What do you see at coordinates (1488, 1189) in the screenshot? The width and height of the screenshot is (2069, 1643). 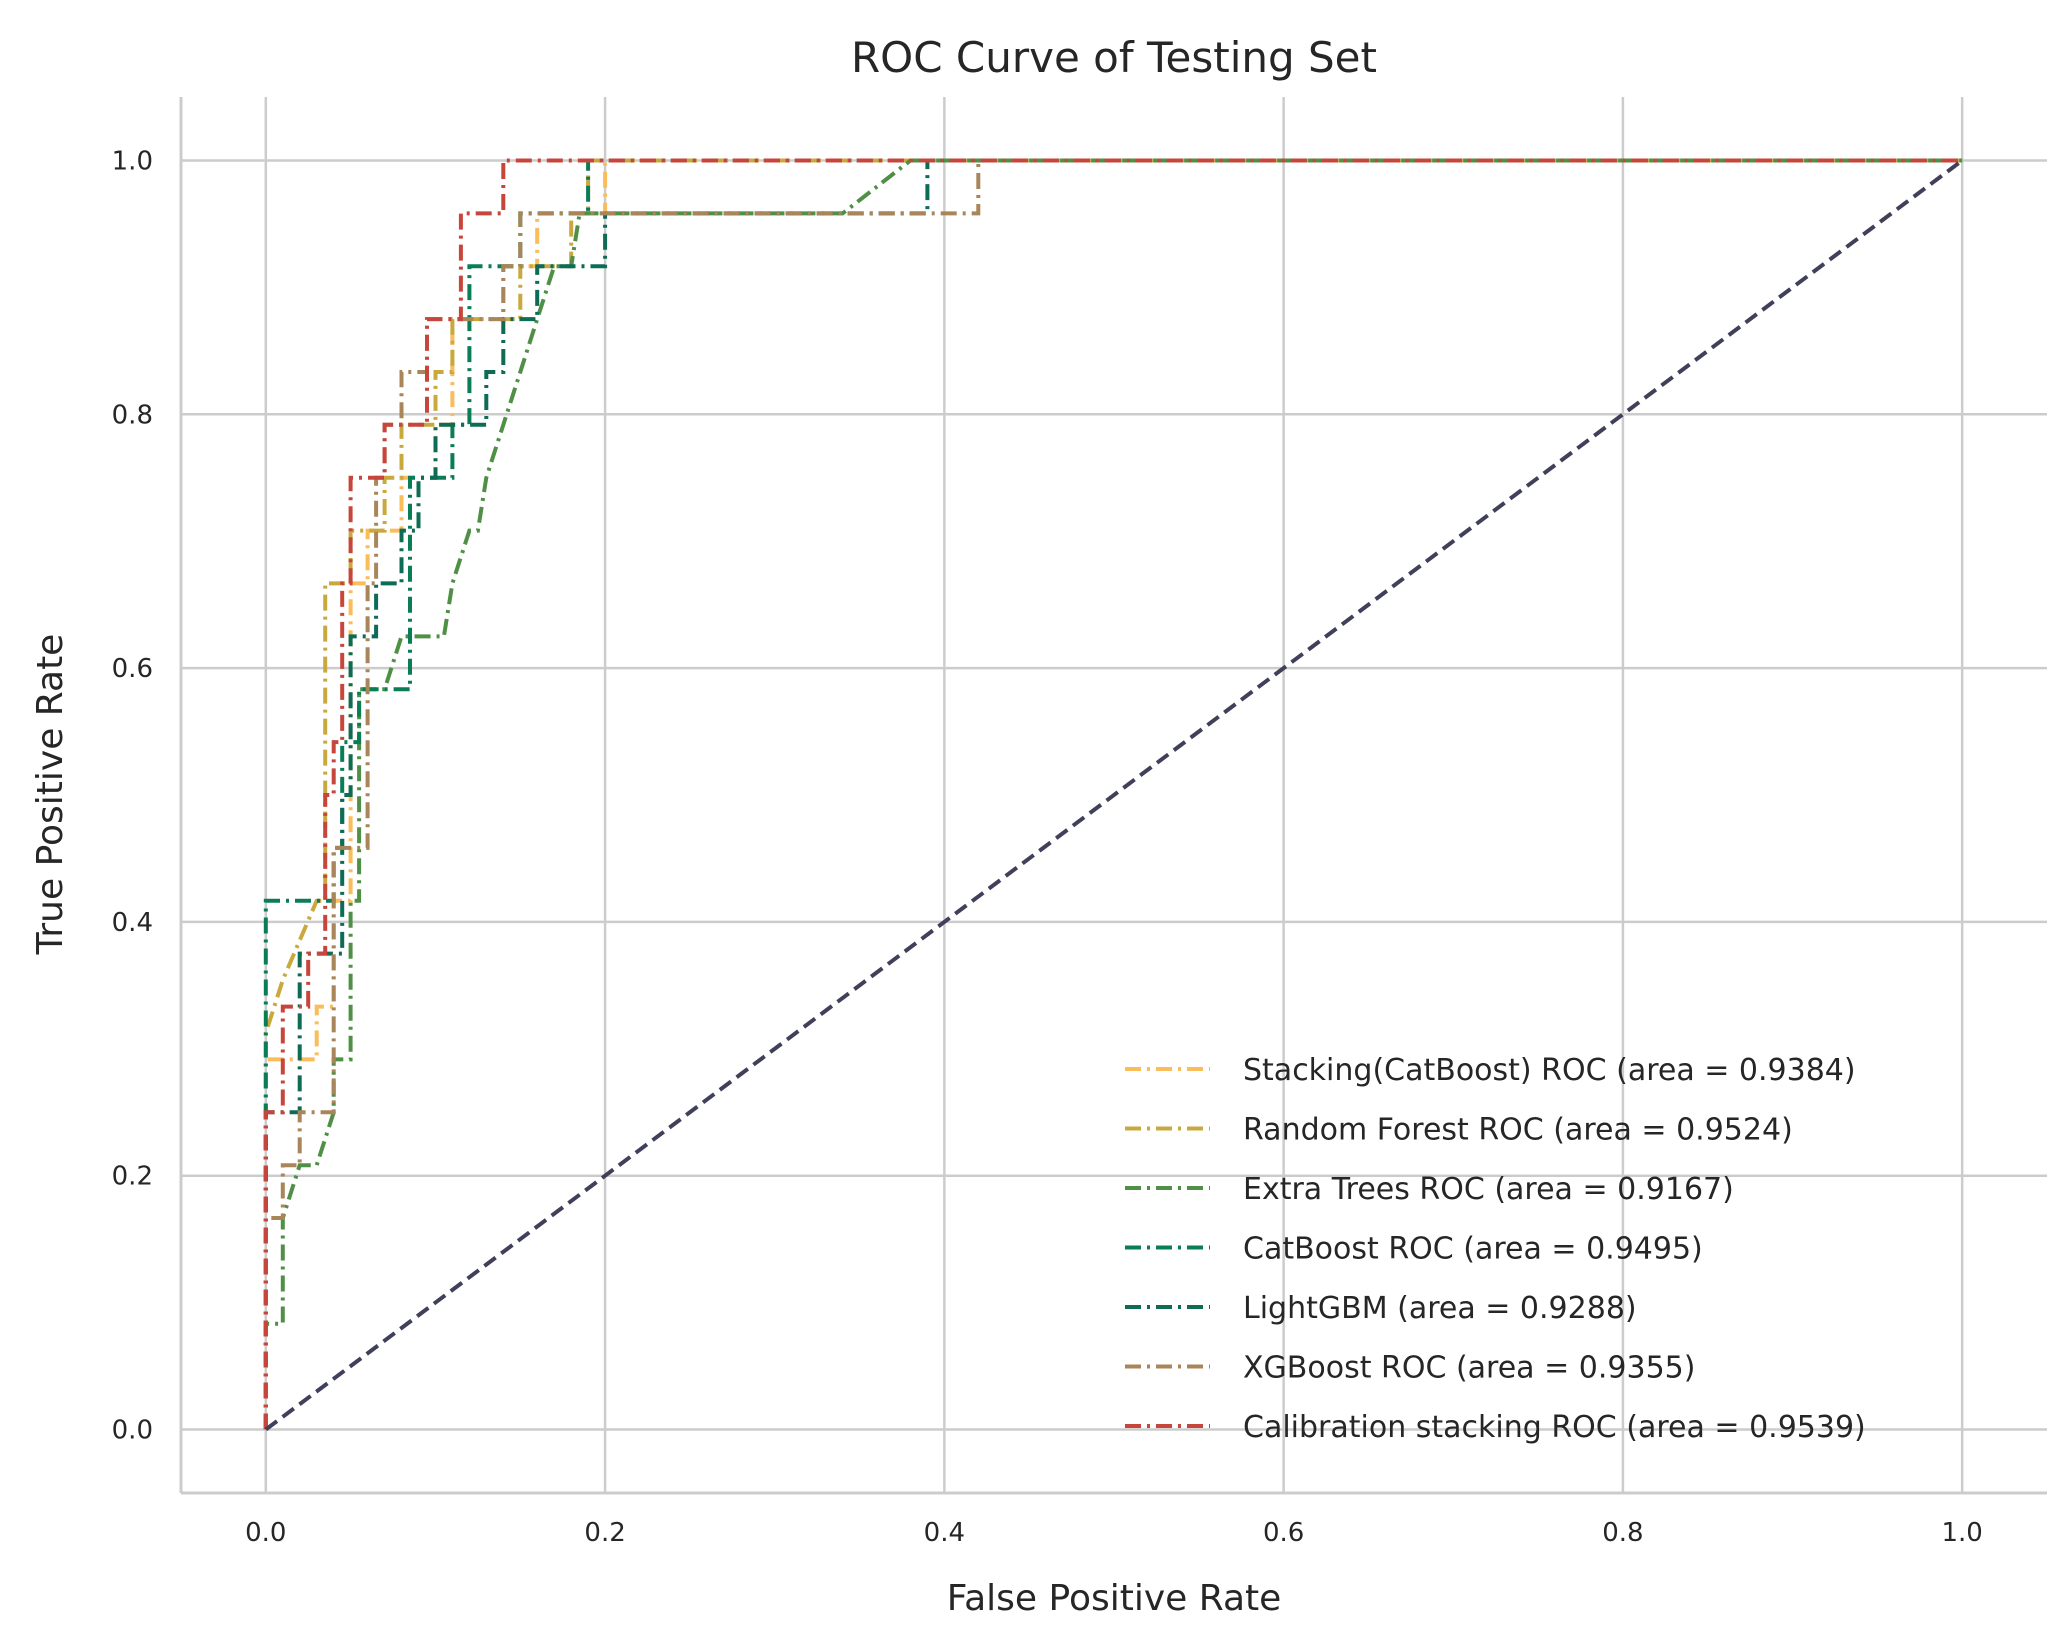 I see `legend-label: Extra Trees ROC (area = 0.9167)` at bounding box center [1488, 1189].